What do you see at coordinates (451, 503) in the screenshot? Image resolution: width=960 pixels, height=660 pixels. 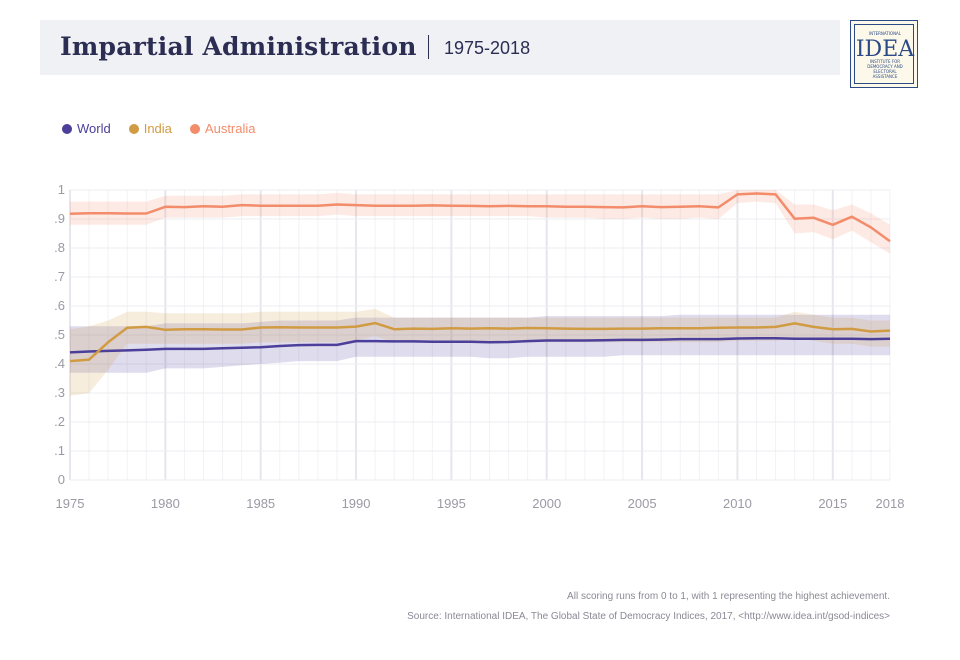 I see `x-tick-label: 1995` at bounding box center [451, 503].